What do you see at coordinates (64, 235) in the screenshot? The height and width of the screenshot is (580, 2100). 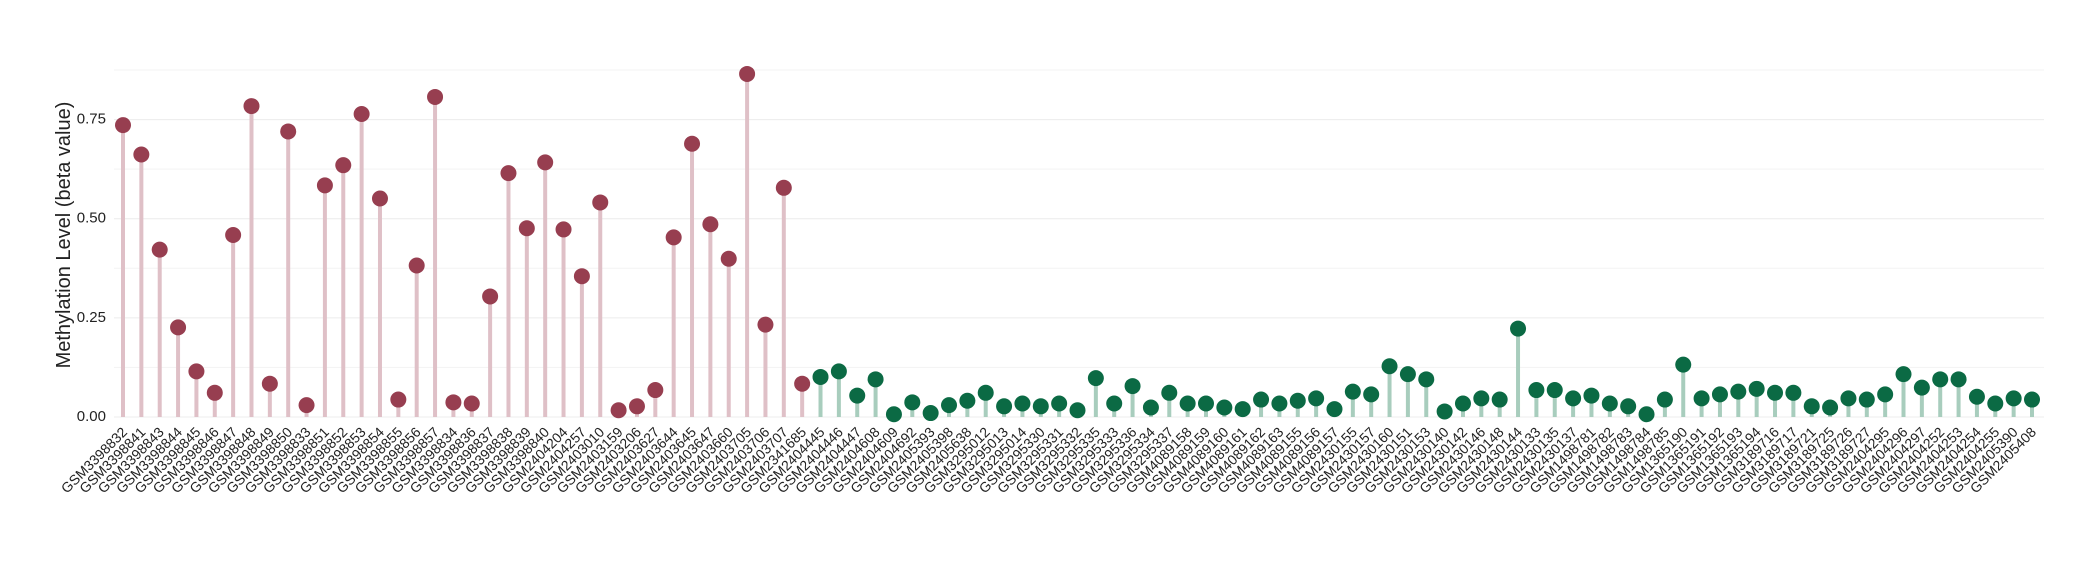 I see `y-axis-title: Methylation Level (beta value)` at bounding box center [64, 235].